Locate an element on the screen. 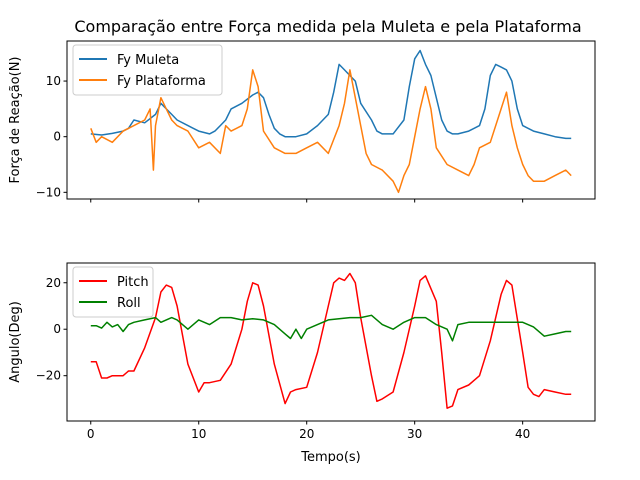 The height and width of the screenshot is (480, 640). legend-label-pitch: Pitch is located at coordinates (133, 282).